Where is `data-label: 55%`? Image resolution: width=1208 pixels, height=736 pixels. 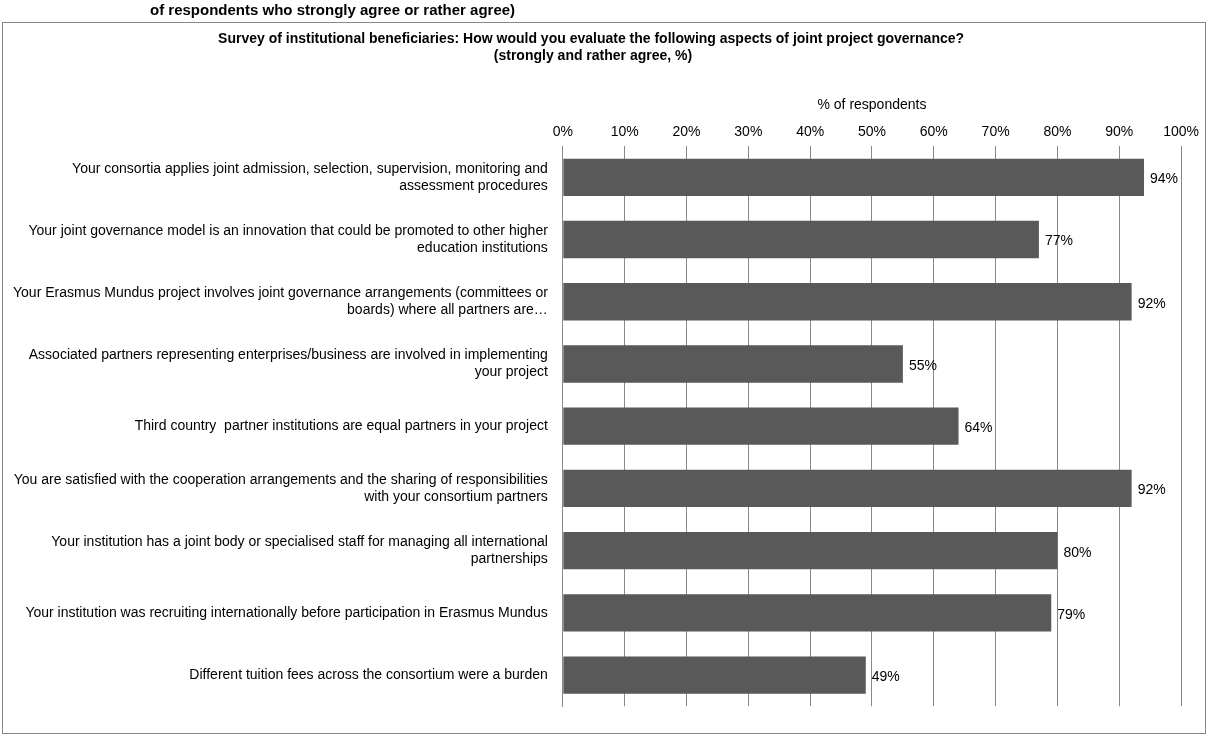
data-label: 55% is located at coordinates (922, 364).